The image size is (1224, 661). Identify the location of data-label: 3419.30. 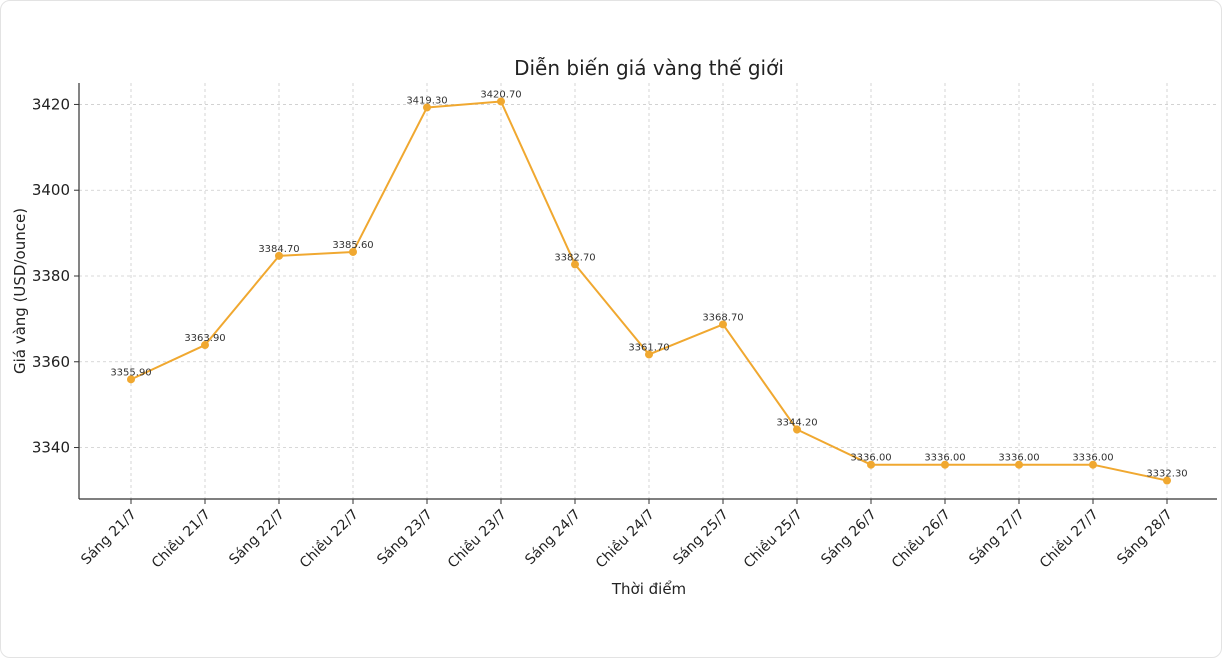
(426, 100).